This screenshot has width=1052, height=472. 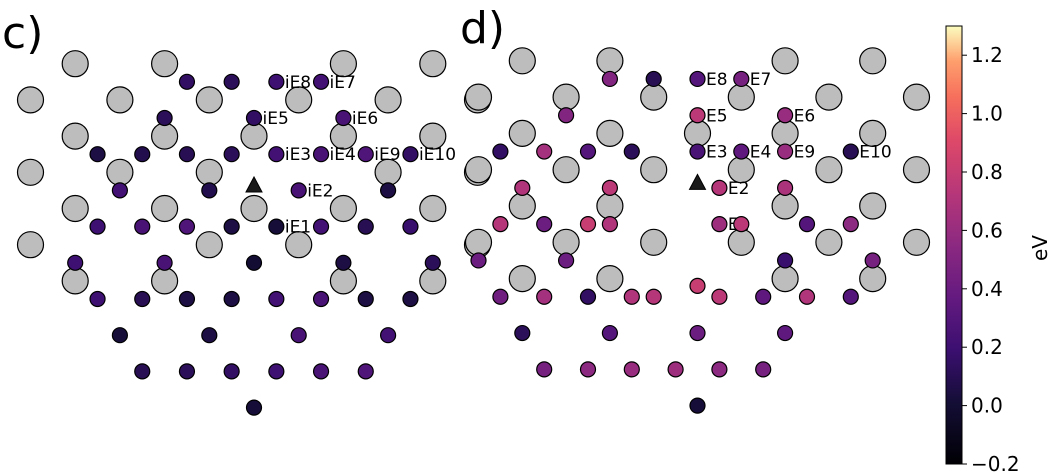 What do you see at coordinates (387, 155) in the screenshot?
I see `site-label: iE9` at bounding box center [387, 155].